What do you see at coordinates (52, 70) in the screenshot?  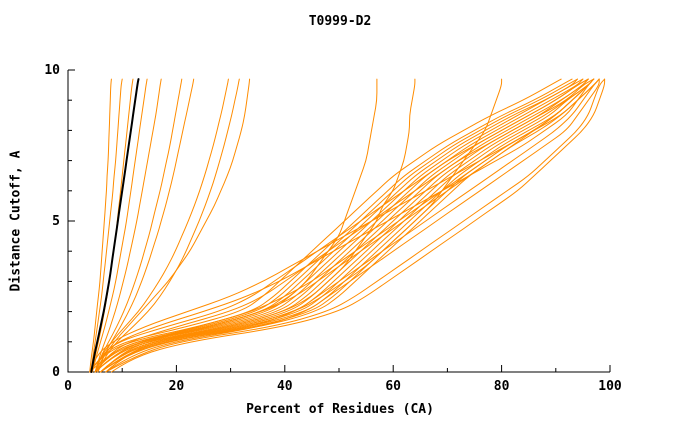 I see `y-tick-label: 10` at bounding box center [52, 70].